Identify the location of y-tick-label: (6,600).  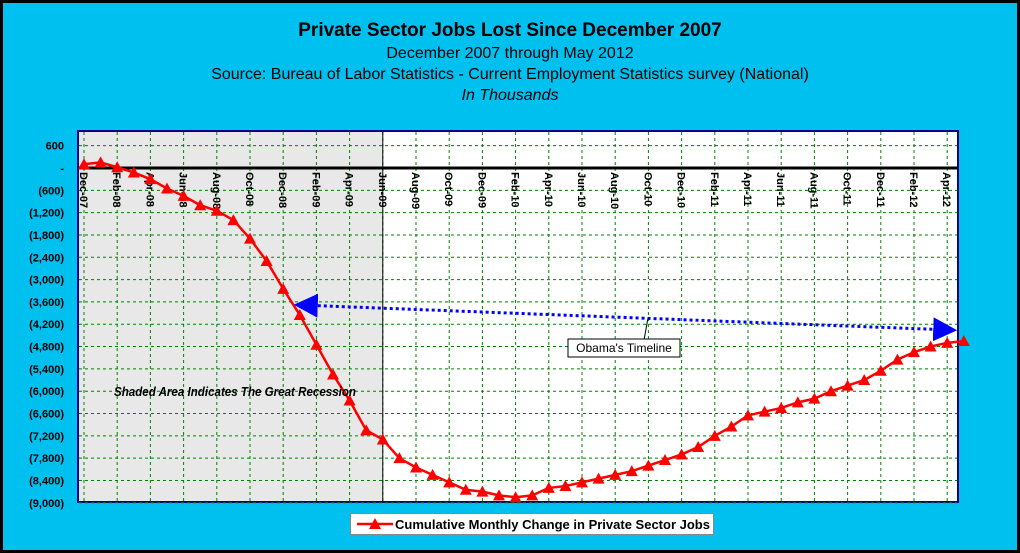
(46, 415).